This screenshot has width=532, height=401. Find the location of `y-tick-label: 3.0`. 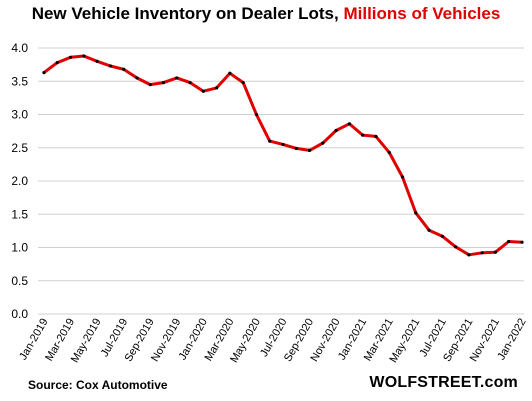

y-tick-label: 3.0 is located at coordinates (19, 115).